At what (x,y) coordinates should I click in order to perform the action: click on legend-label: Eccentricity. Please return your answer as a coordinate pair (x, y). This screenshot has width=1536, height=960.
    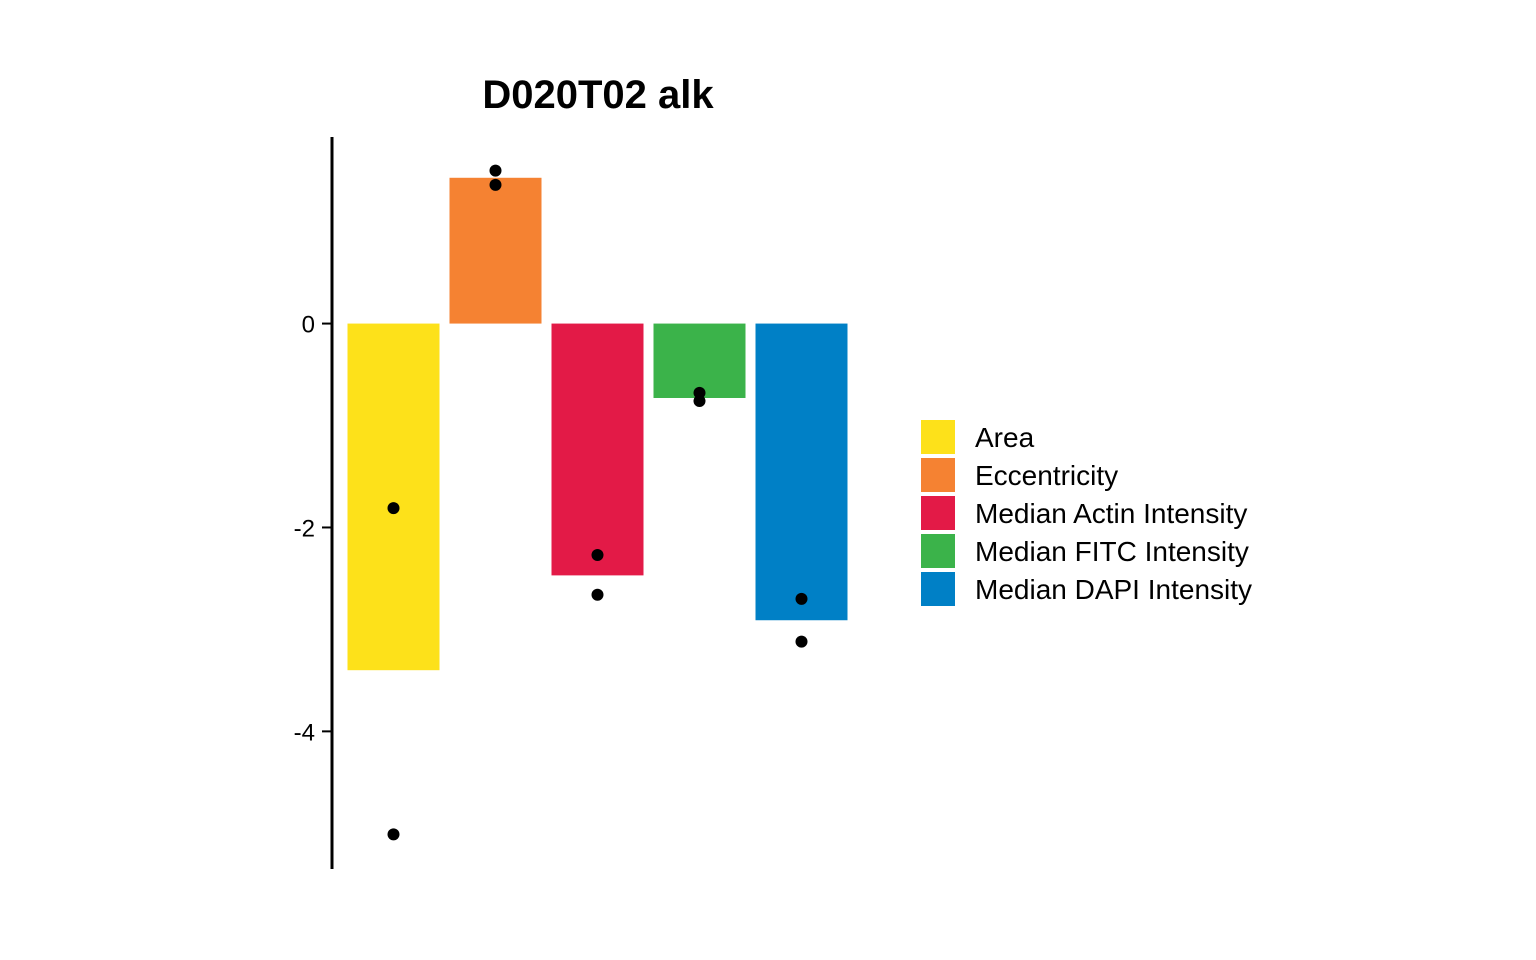
    Looking at the image, I should click on (1046, 475).